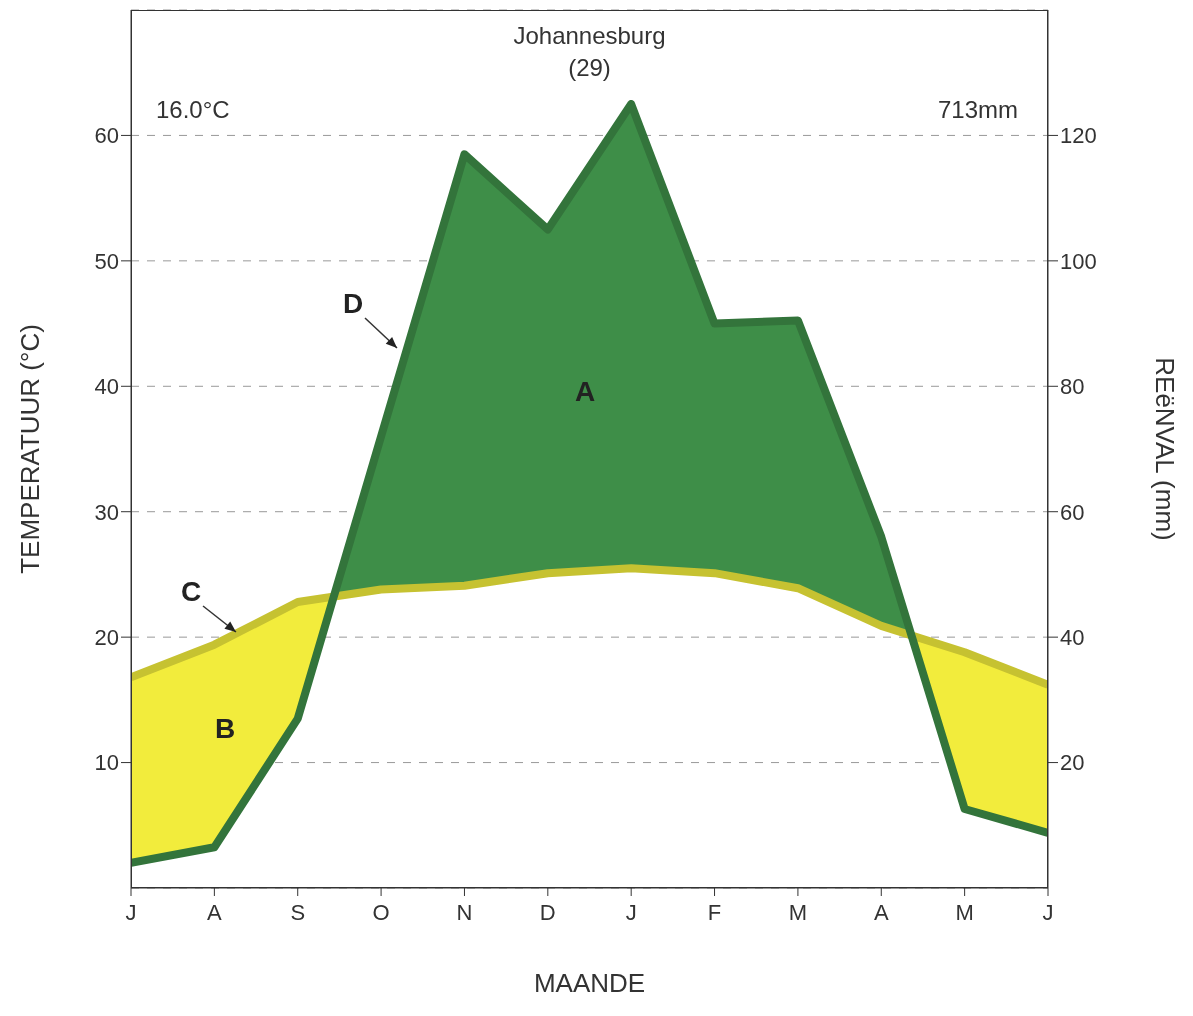 Image resolution: width=1193 pixels, height=1016 pixels. I want to click on y2-tick-label: 80, so click(1072, 387).